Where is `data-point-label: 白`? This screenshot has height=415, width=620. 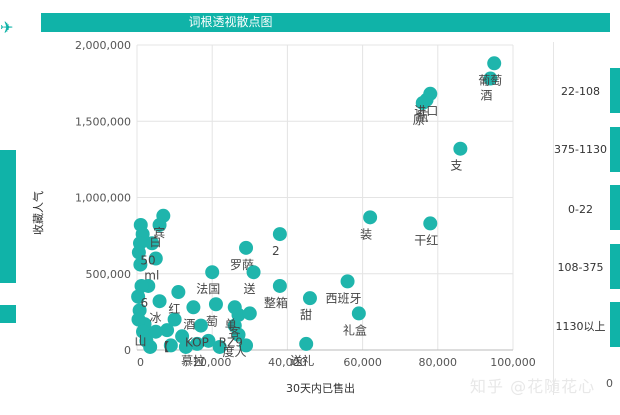
data-point-label: 白 is located at coordinates (156, 241).